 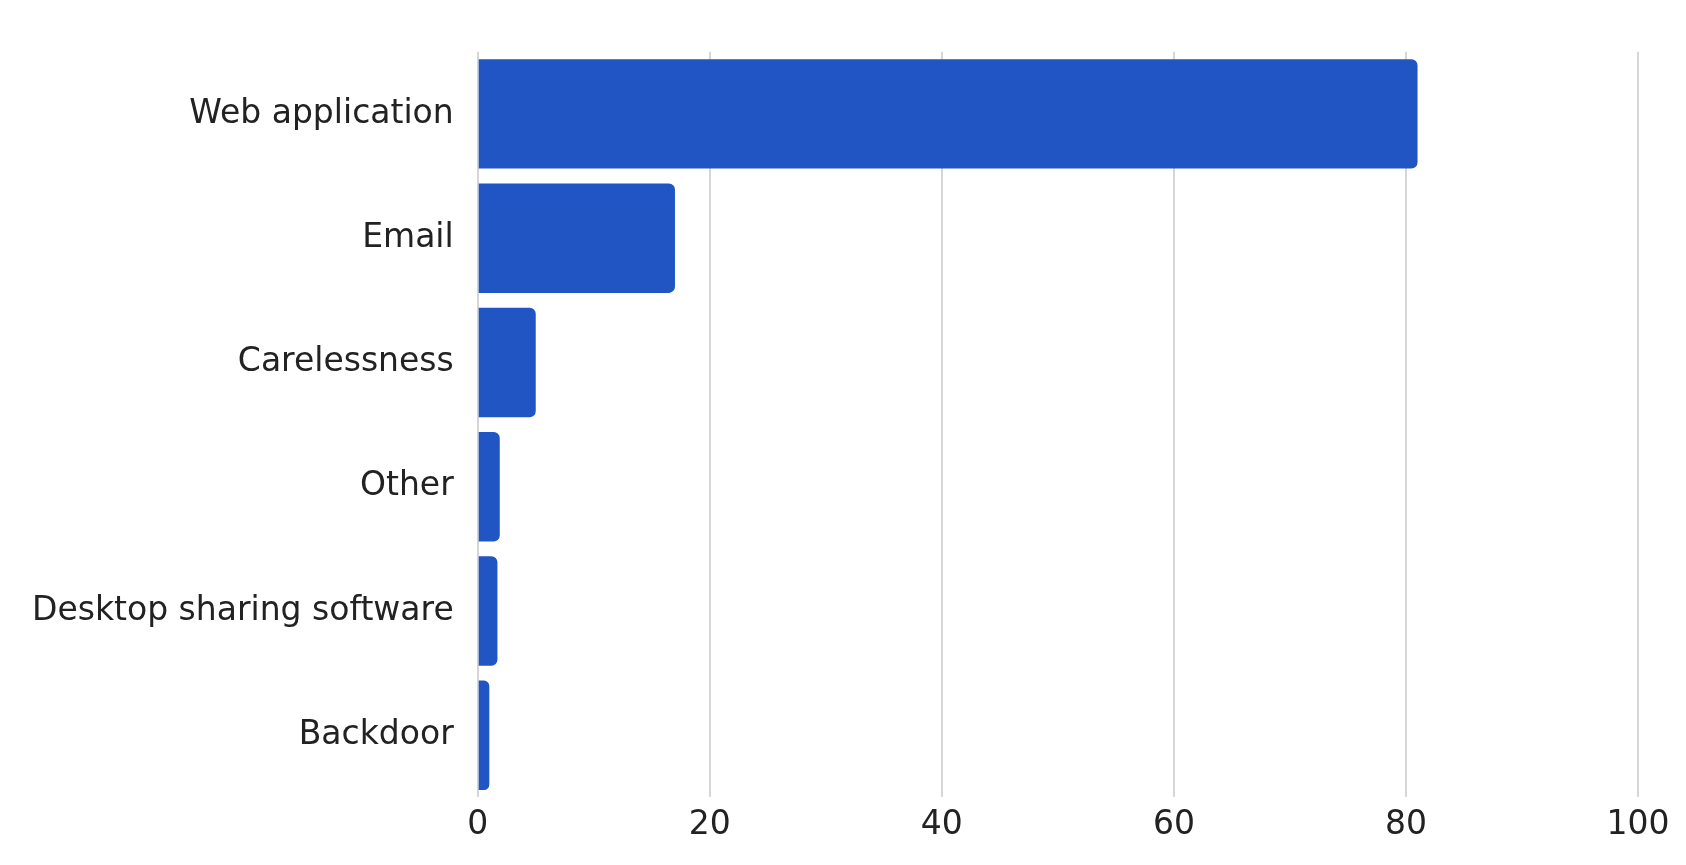 What do you see at coordinates (407, 484) in the screenshot?
I see `y-tick-label: Other` at bounding box center [407, 484].